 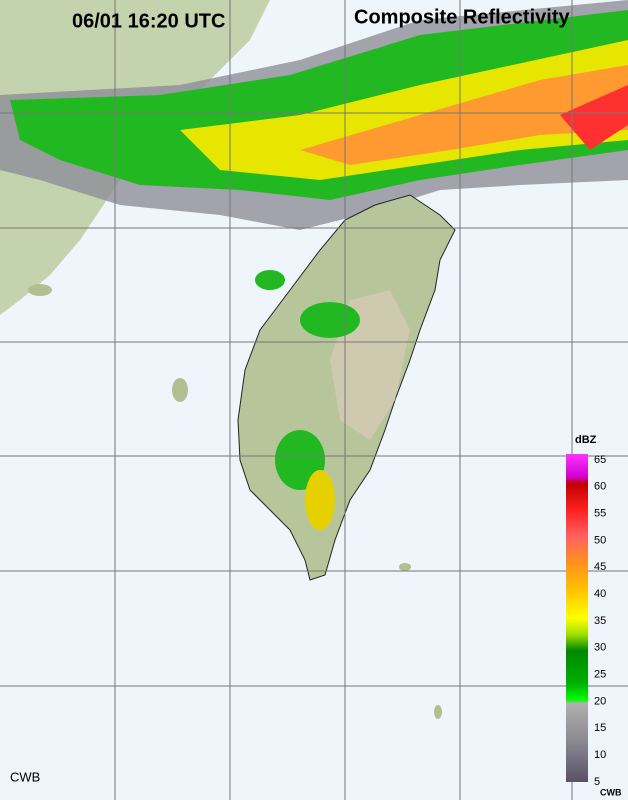 What do you see at coordinates (464, 115) in the screenshot?
I see `echo-orange` at bounding box center [464, 115].